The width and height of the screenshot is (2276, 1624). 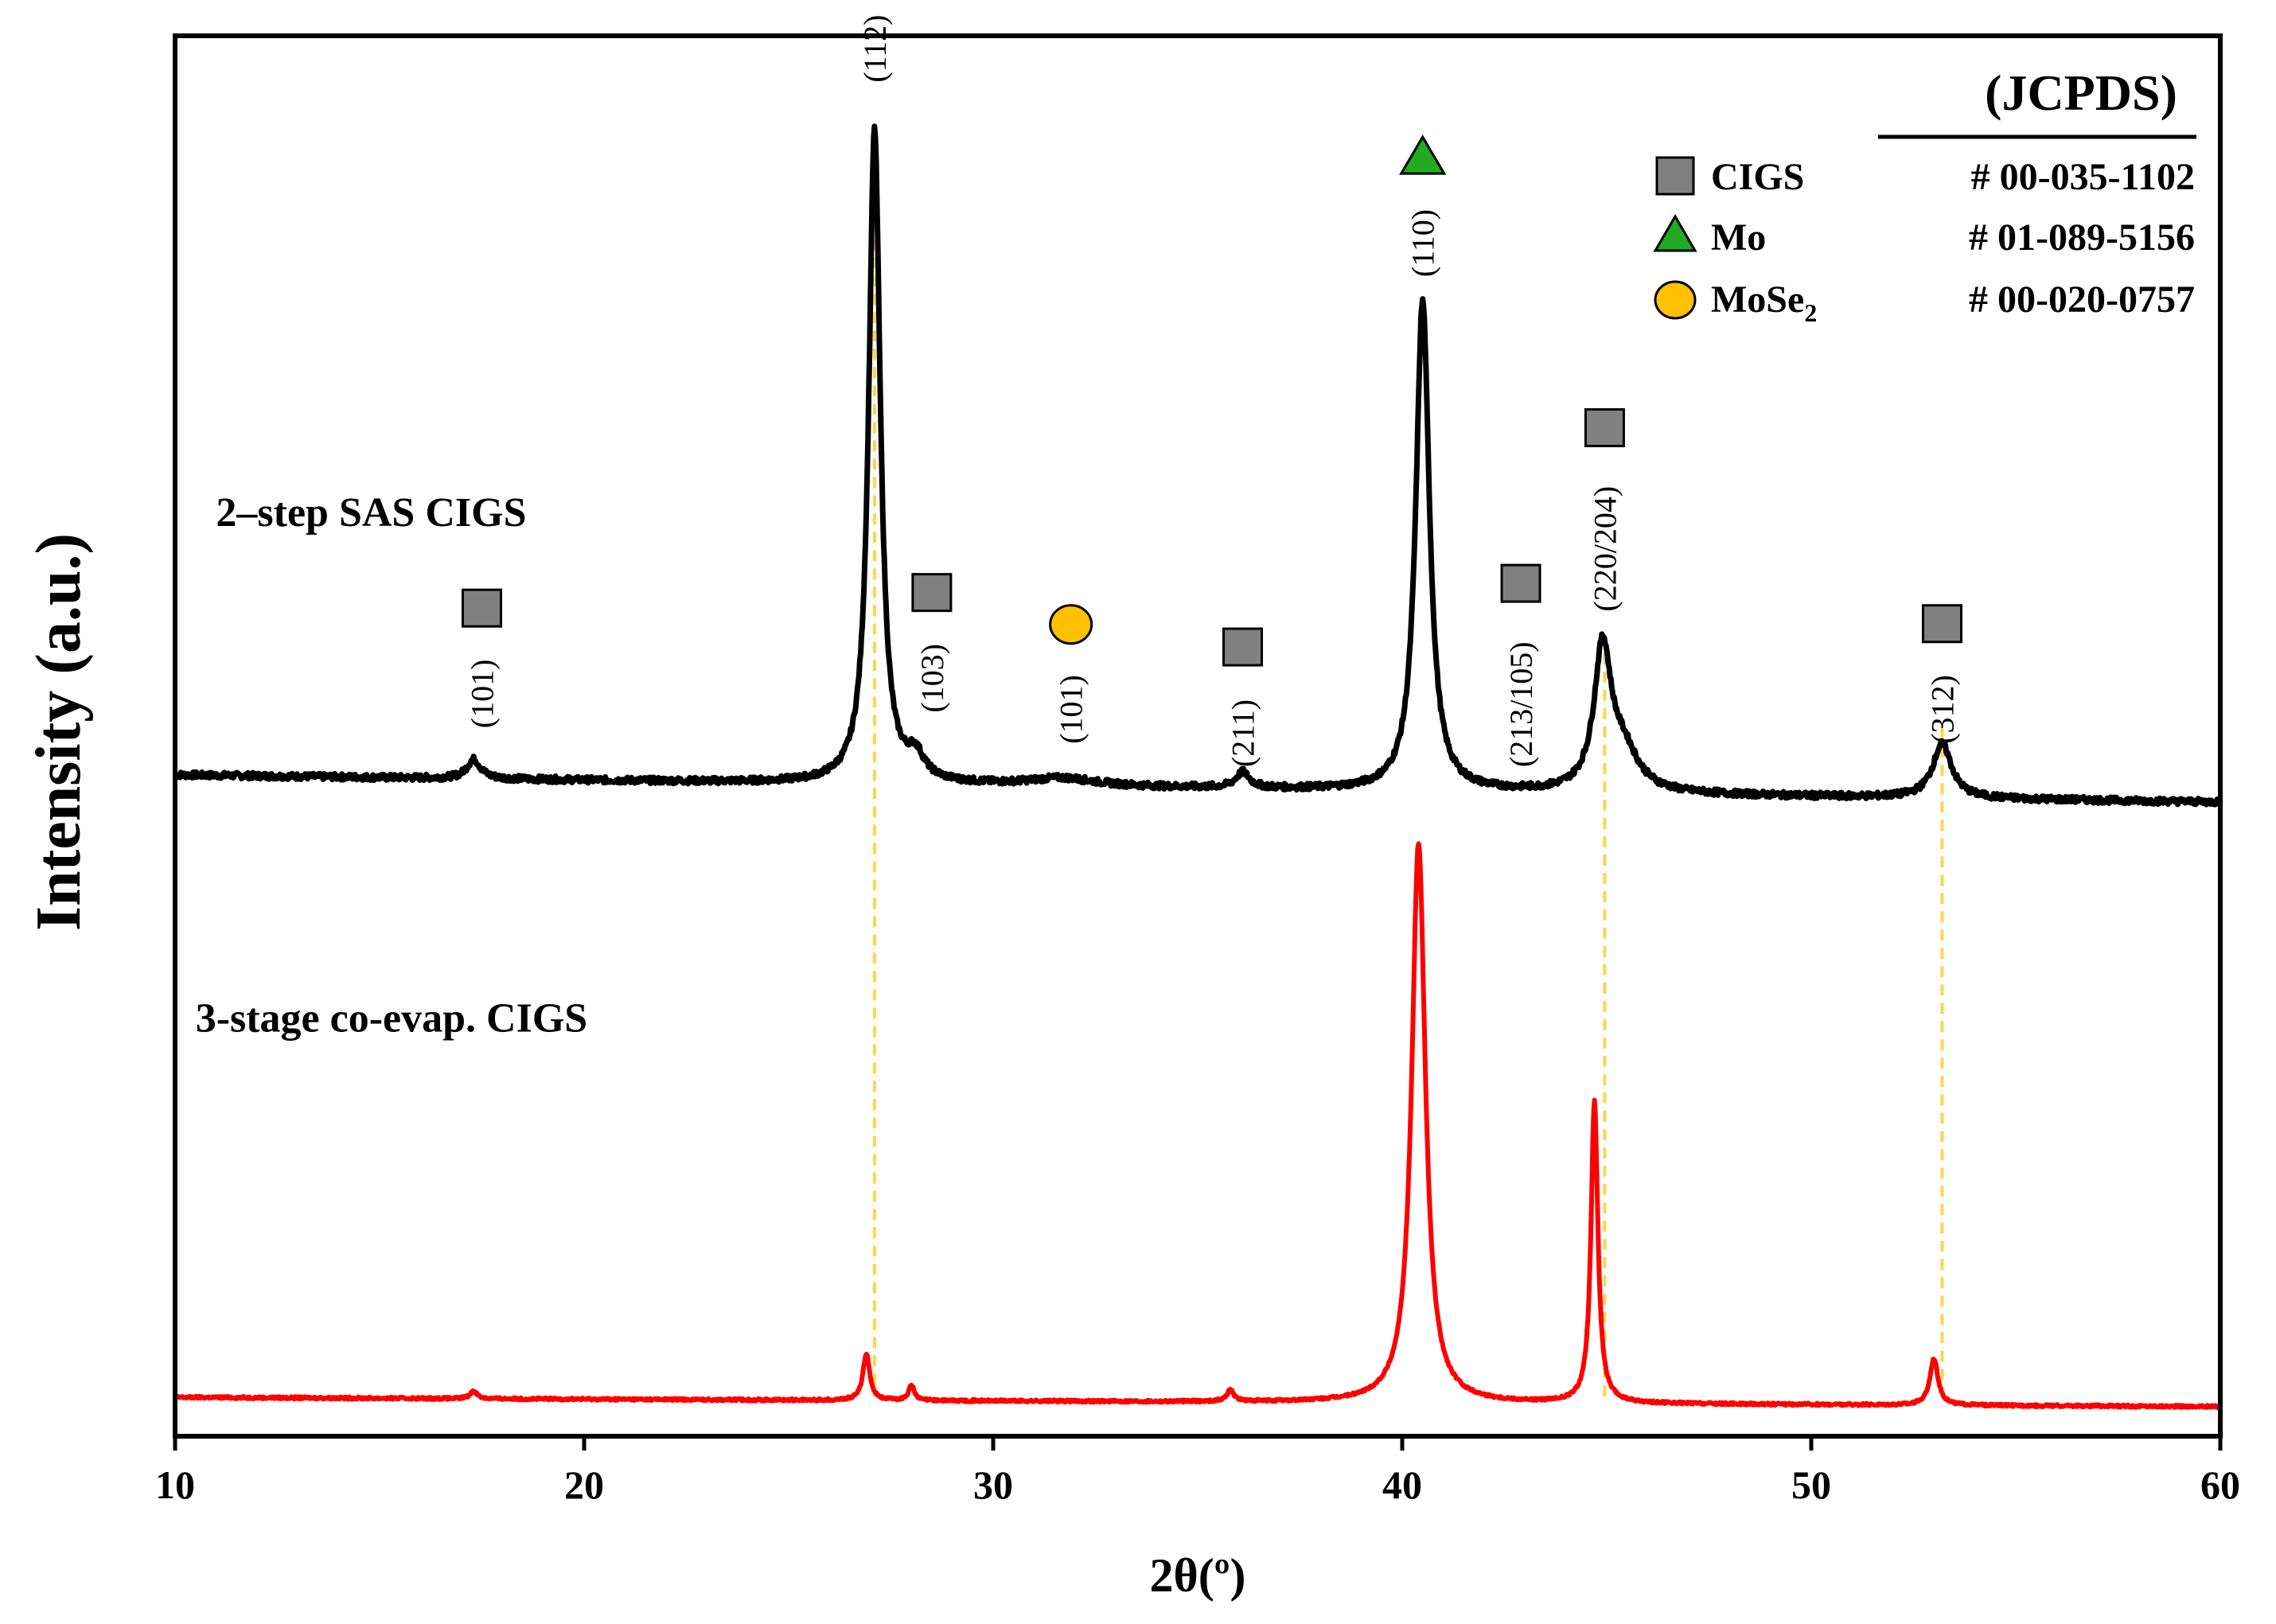 What do you see at coordinates (1071, 709) in the screenshot?
I see `peak-label-3: (101)` at bounding box center [1071, 709].